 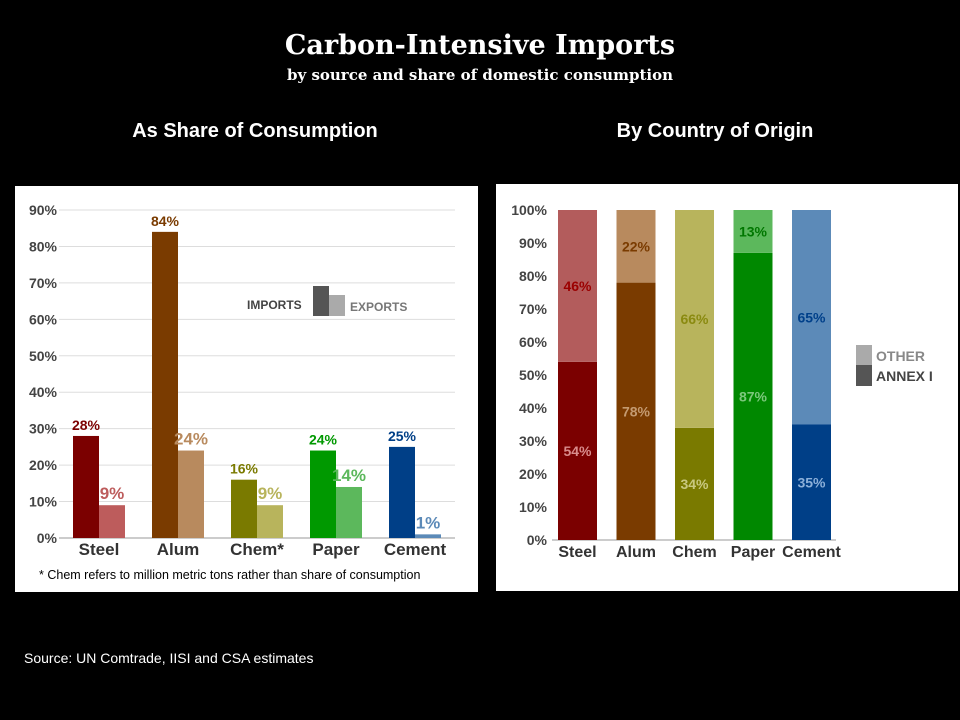 I want to click on data-label-other: 65%, so click(x=811, y=317).